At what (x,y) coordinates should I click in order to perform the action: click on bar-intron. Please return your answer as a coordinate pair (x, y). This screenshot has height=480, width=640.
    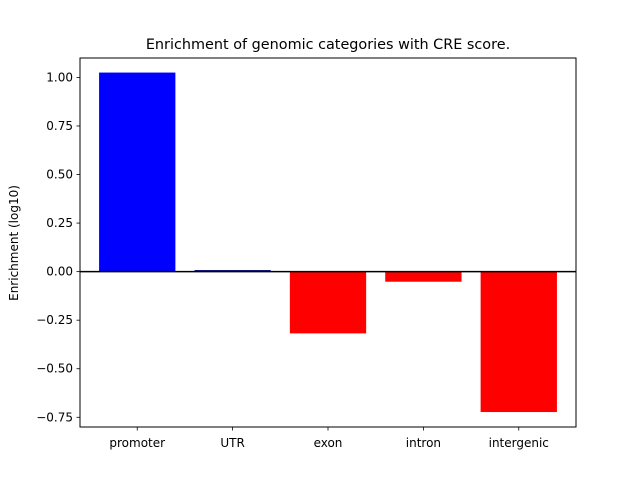
    Looking at the image, I should click on (423, 276).